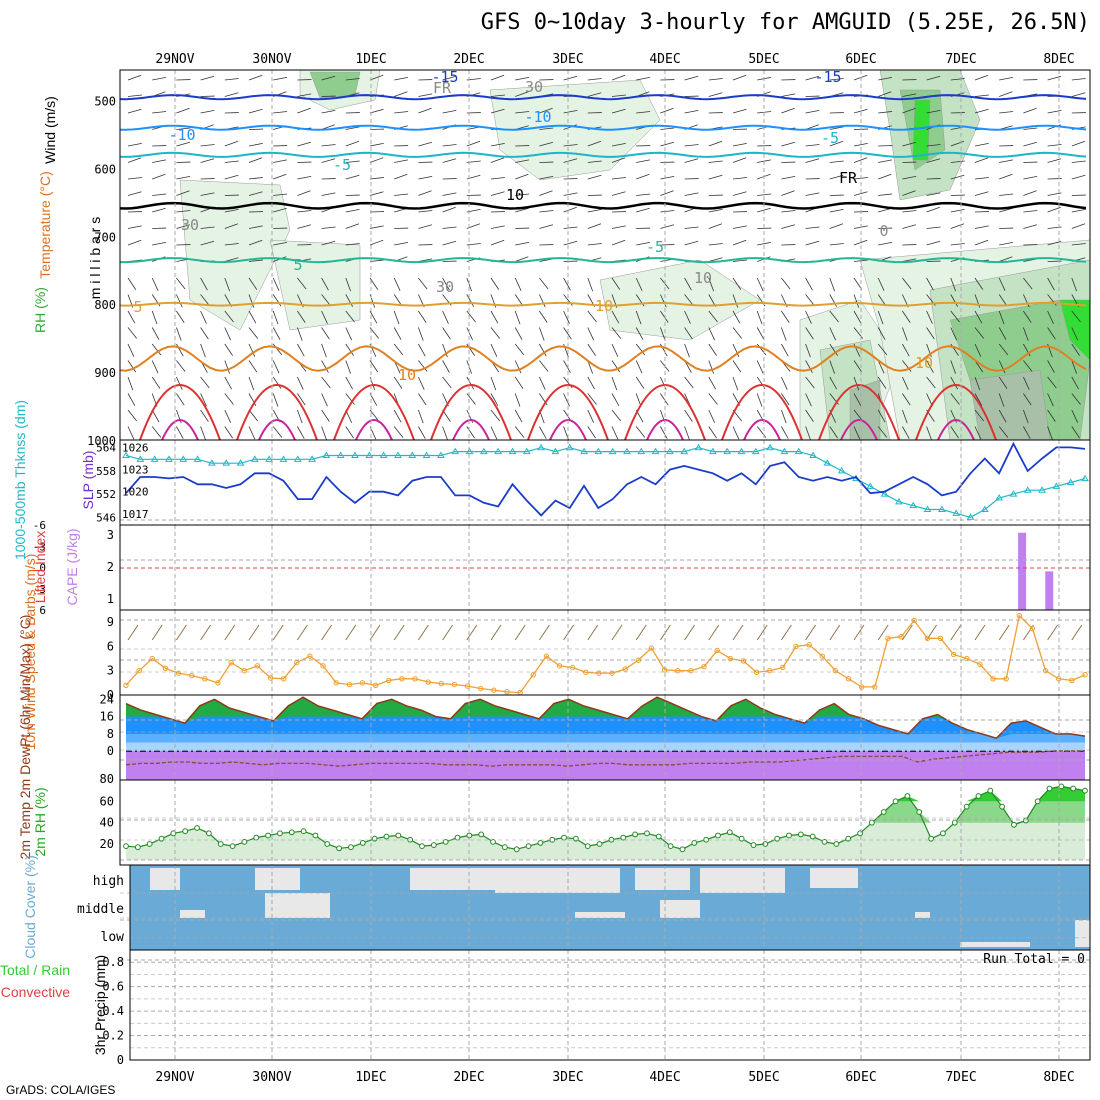  I want to click on date-label-top: 6DEC, so click(860, 59).